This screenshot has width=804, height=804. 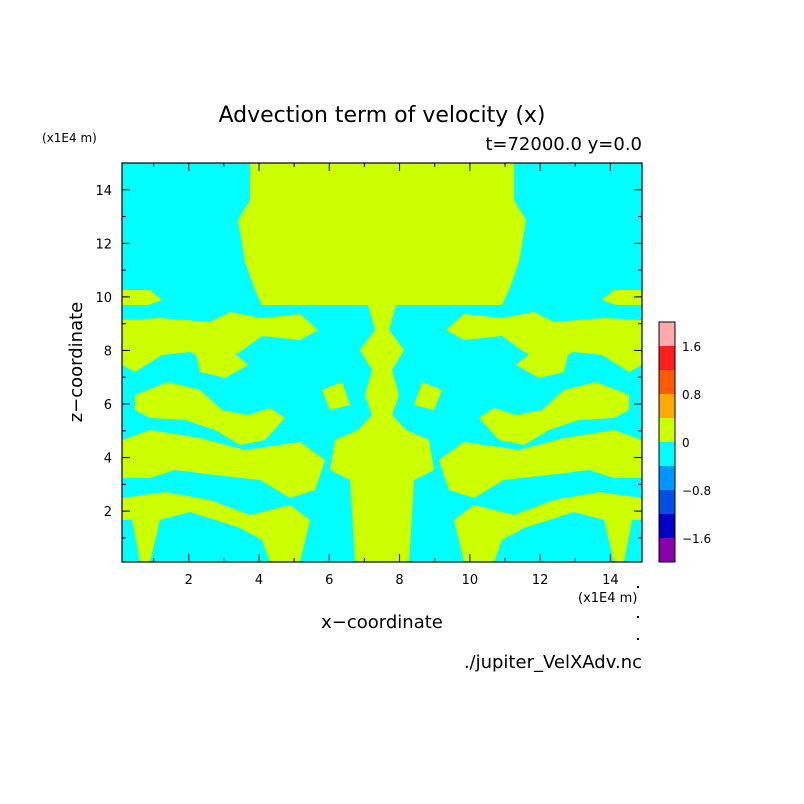 I want to click on colorbar-frame, so click(x=667, y=442).